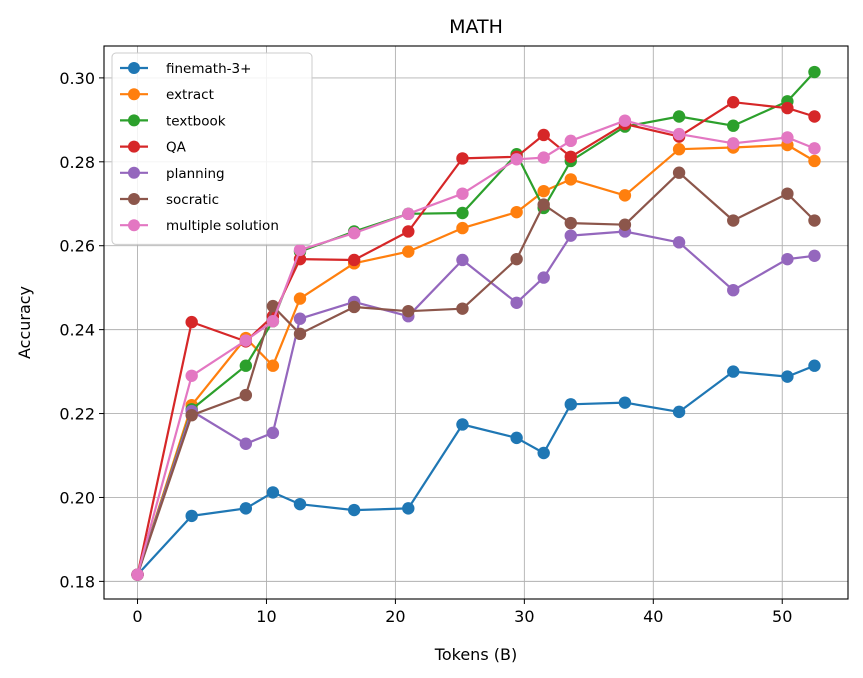 This screenshot has width=863, height=678. What do you see at coordinates (77, 246) in the screenshot?
I see `y-tick-label: 0.26` at bounding box center [77, 246].